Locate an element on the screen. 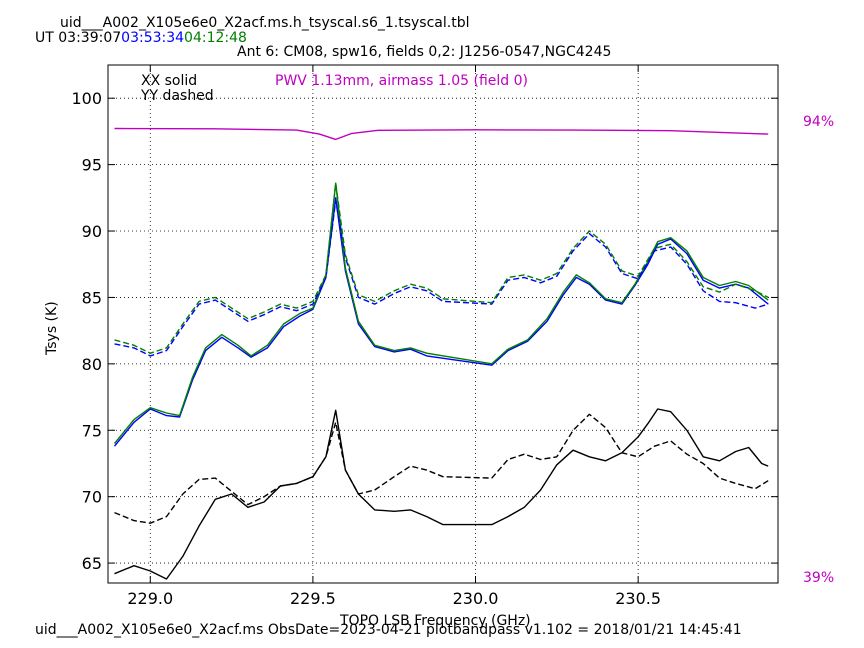 The height and width of the screenshot is (648, 864). x-tick-label: 230.0 is located at coordinates (476, 598).